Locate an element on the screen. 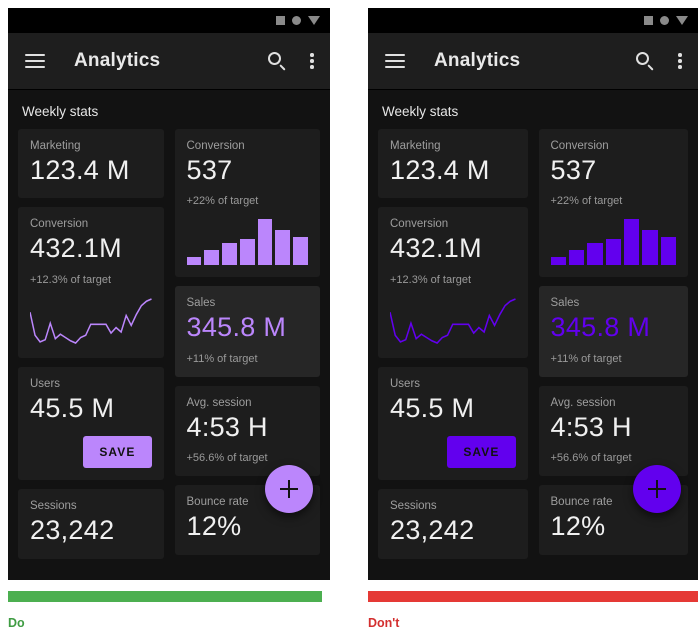  stat-card-bounce-rate: Bounce rate 12% is located at coordinates (247, 520).